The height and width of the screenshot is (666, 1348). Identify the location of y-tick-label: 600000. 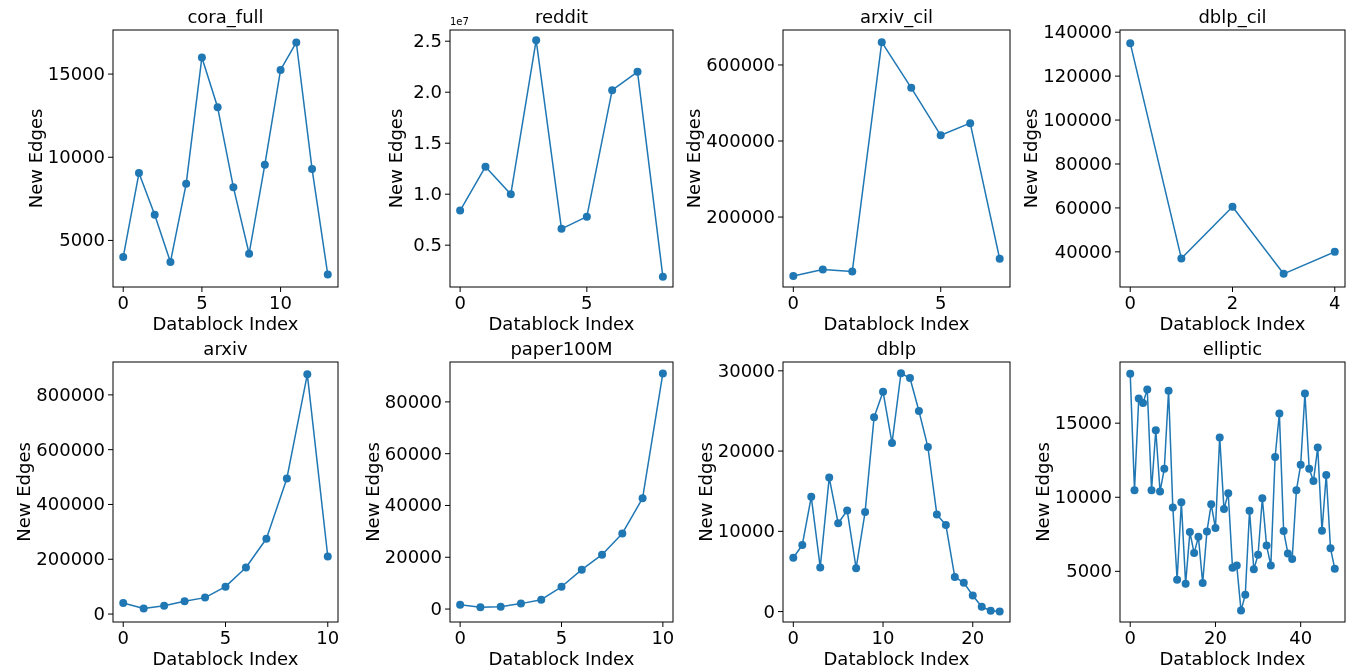
(740, 64).